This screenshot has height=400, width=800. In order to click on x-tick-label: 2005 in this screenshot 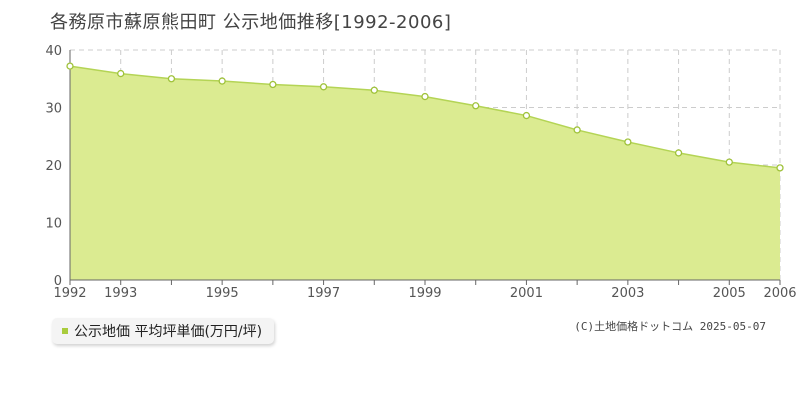, I will do `click(729, 293)`.